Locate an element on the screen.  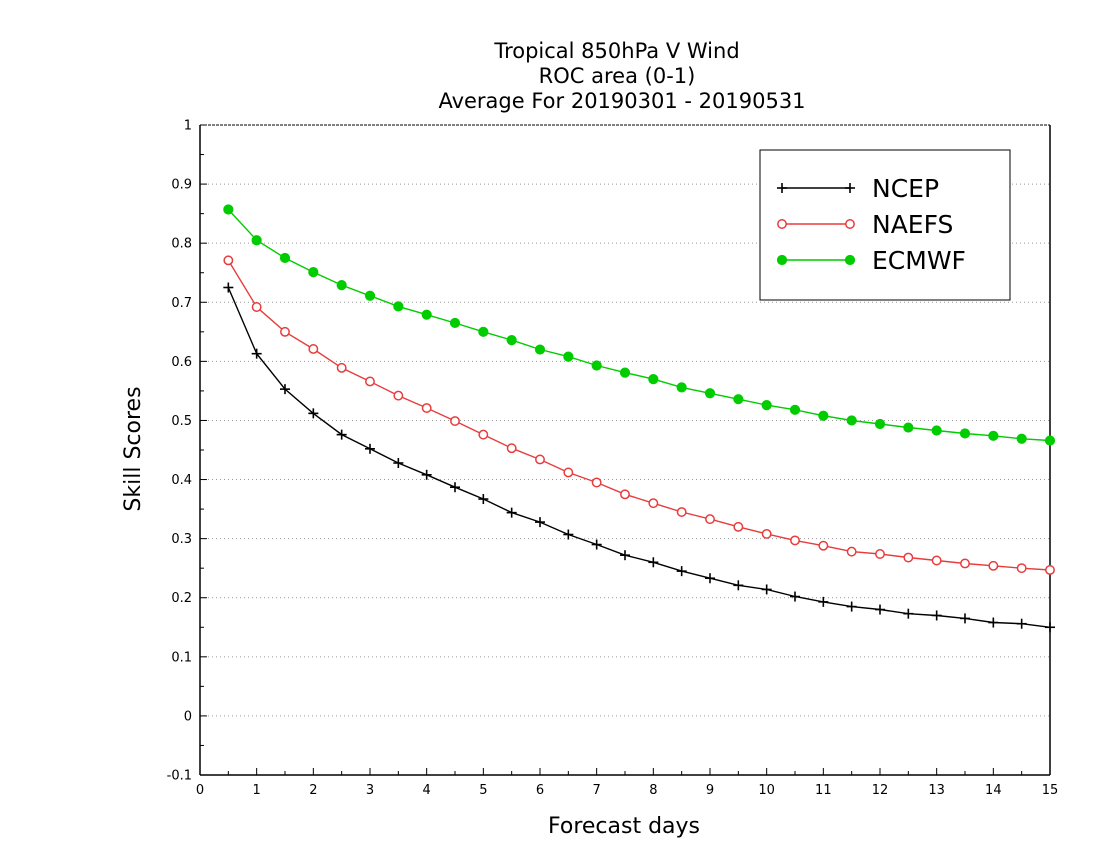
x-tick-label: 15 is located at coordinates (1050, 790).